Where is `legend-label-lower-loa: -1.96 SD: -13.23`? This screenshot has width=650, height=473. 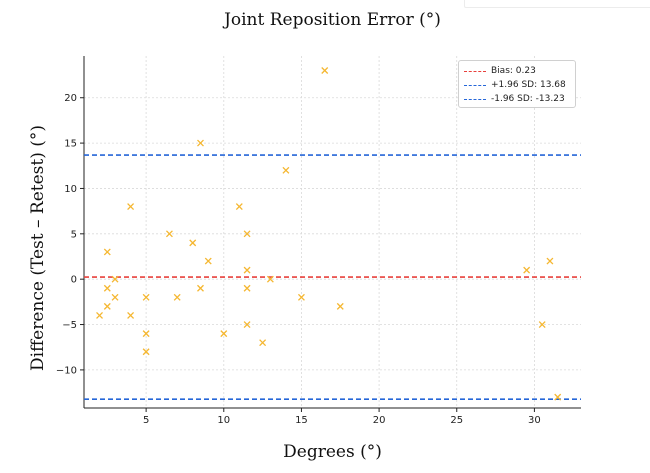 legend-label-lower-loa: -1.96 SD: -13.23 is located at coordinates (528, 99).